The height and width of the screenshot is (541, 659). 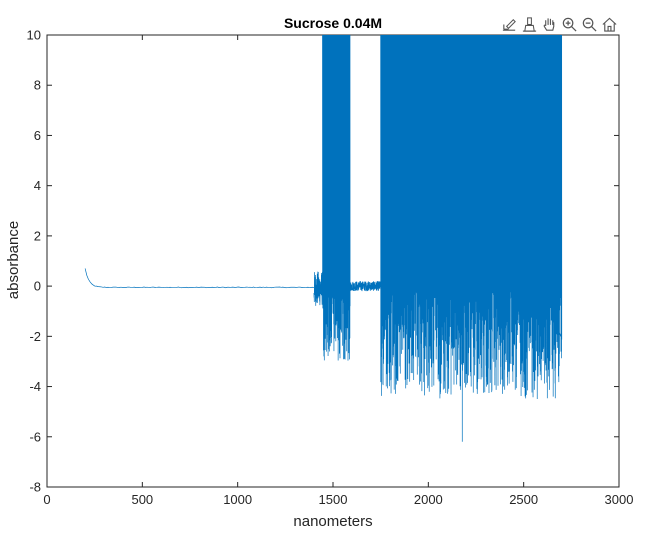 I want to click on x-axis-label: nanometers, so click(x=332, y=521).